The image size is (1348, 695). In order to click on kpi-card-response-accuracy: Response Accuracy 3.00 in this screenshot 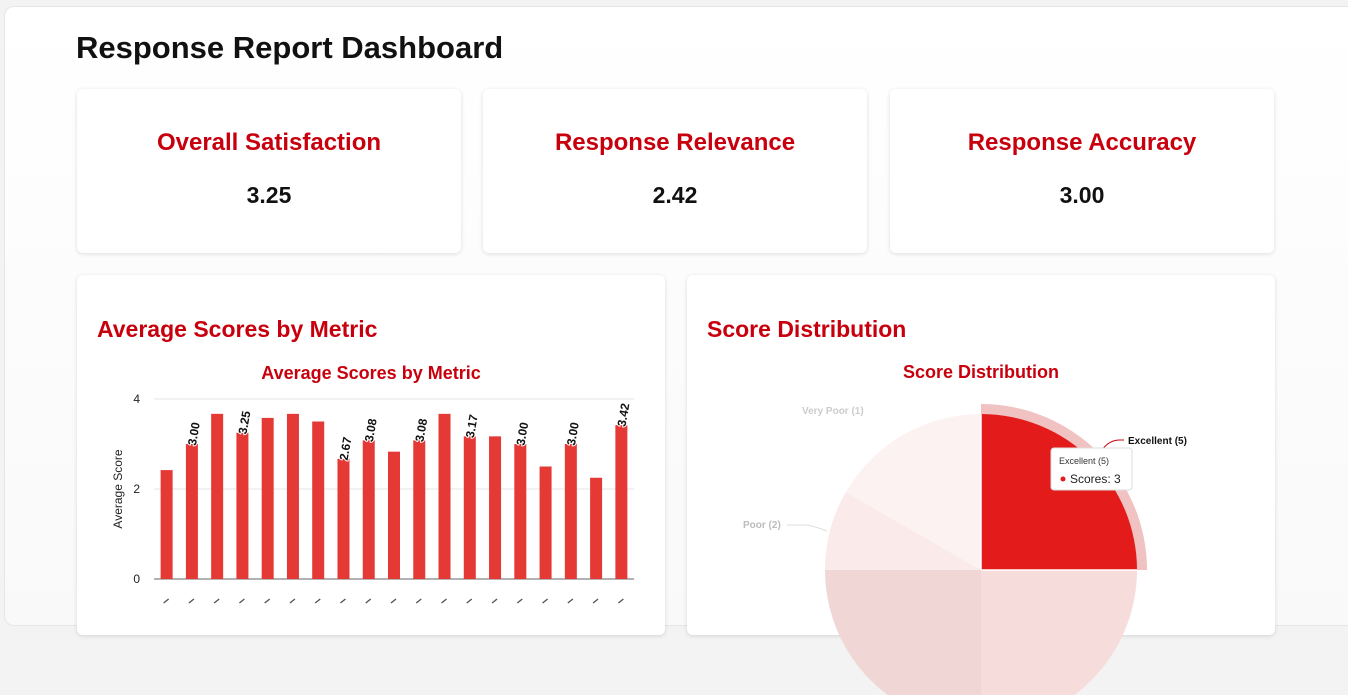, I will do `click(1082, 171)`.